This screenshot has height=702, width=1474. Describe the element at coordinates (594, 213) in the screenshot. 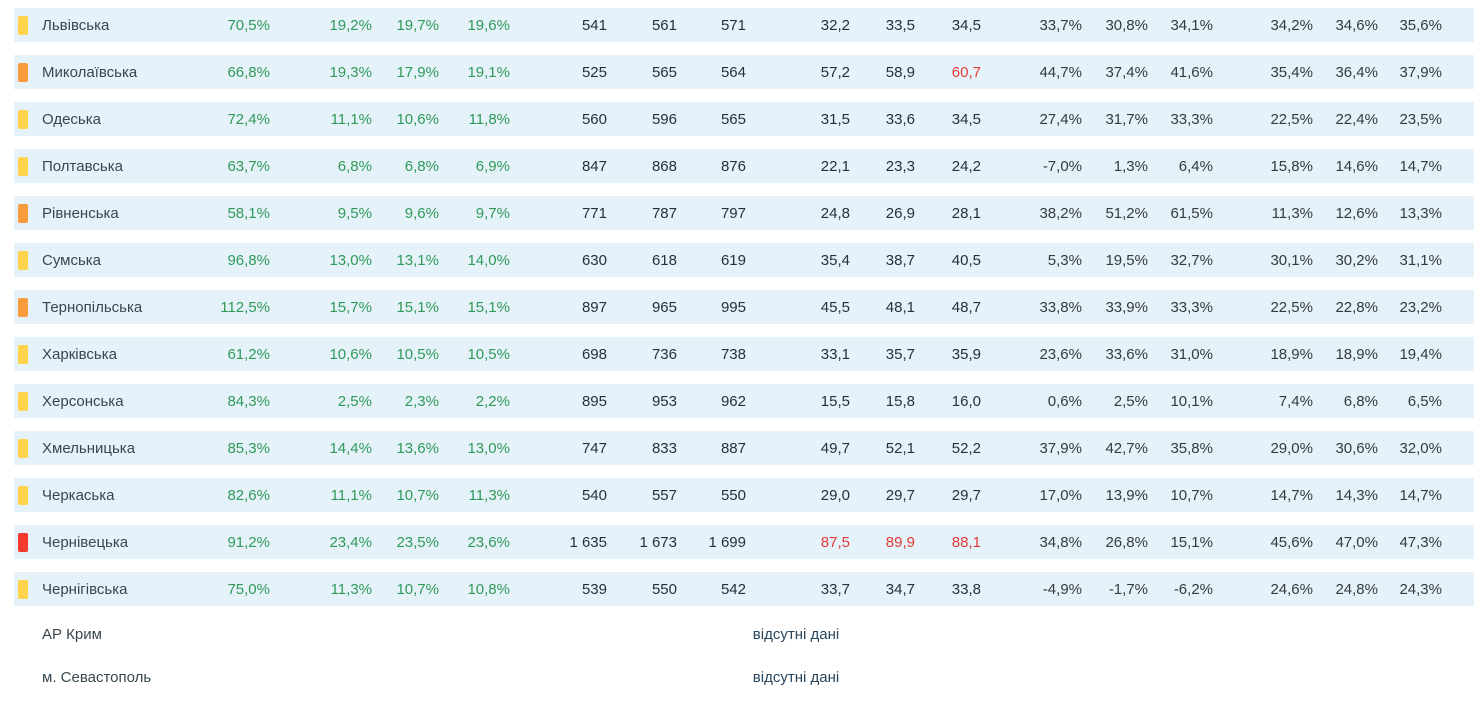

I see `value-cell: 771` at that location.